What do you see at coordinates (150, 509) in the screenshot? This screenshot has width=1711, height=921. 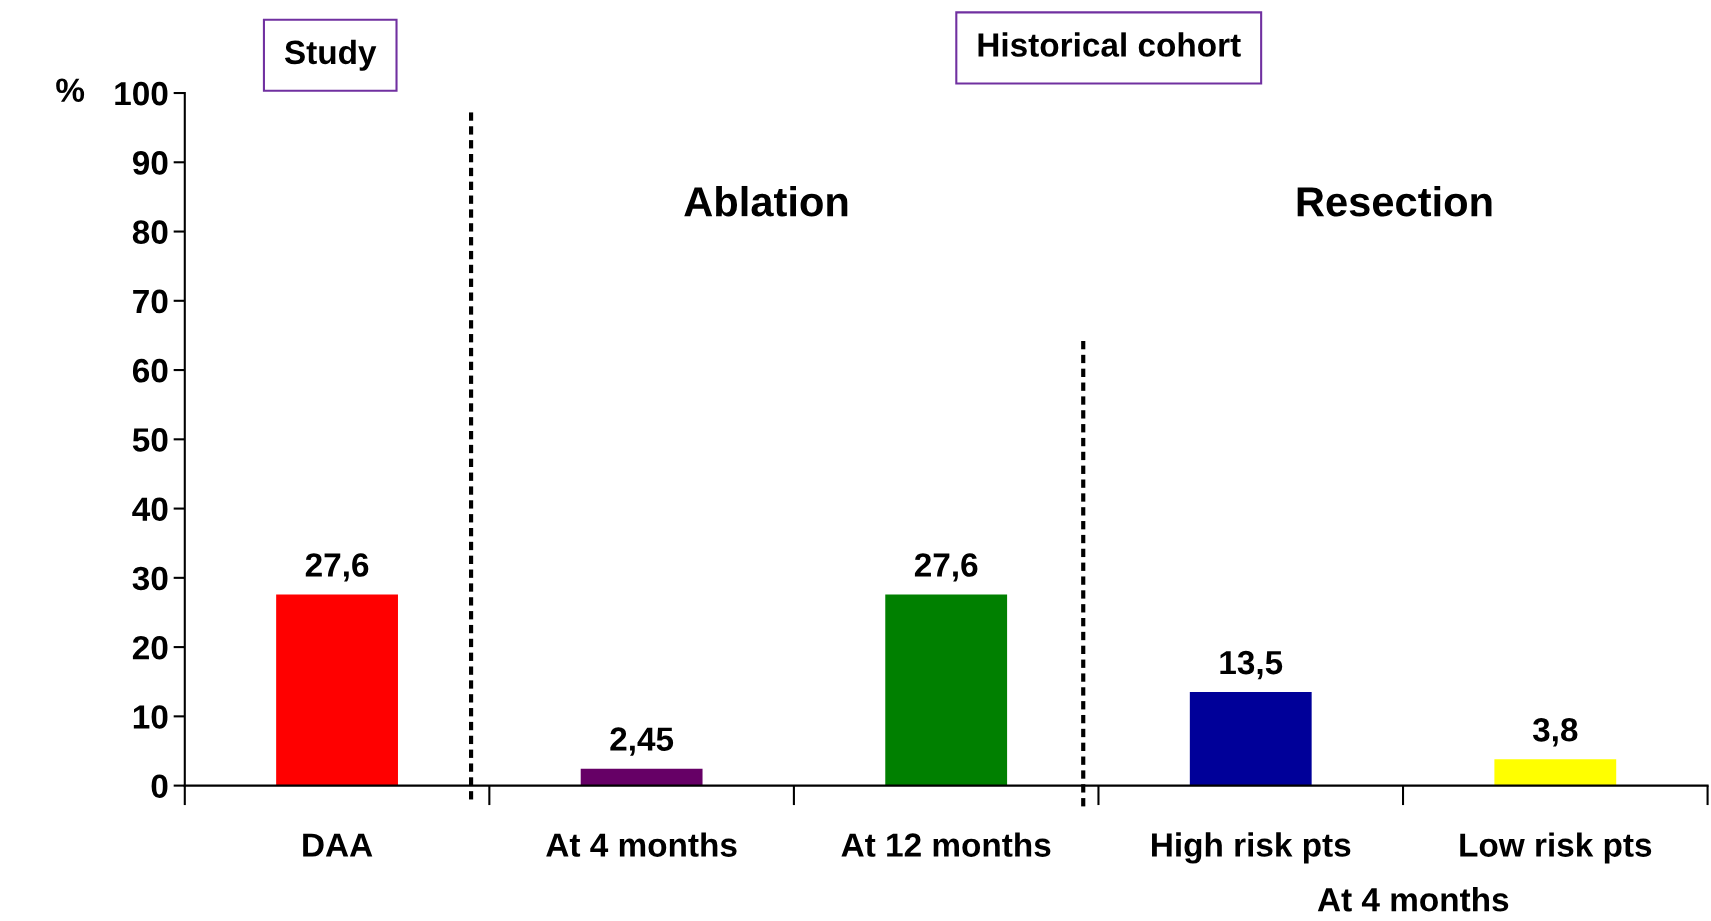 I see `y-tick-label: 40` at bounding box center [150, 509].